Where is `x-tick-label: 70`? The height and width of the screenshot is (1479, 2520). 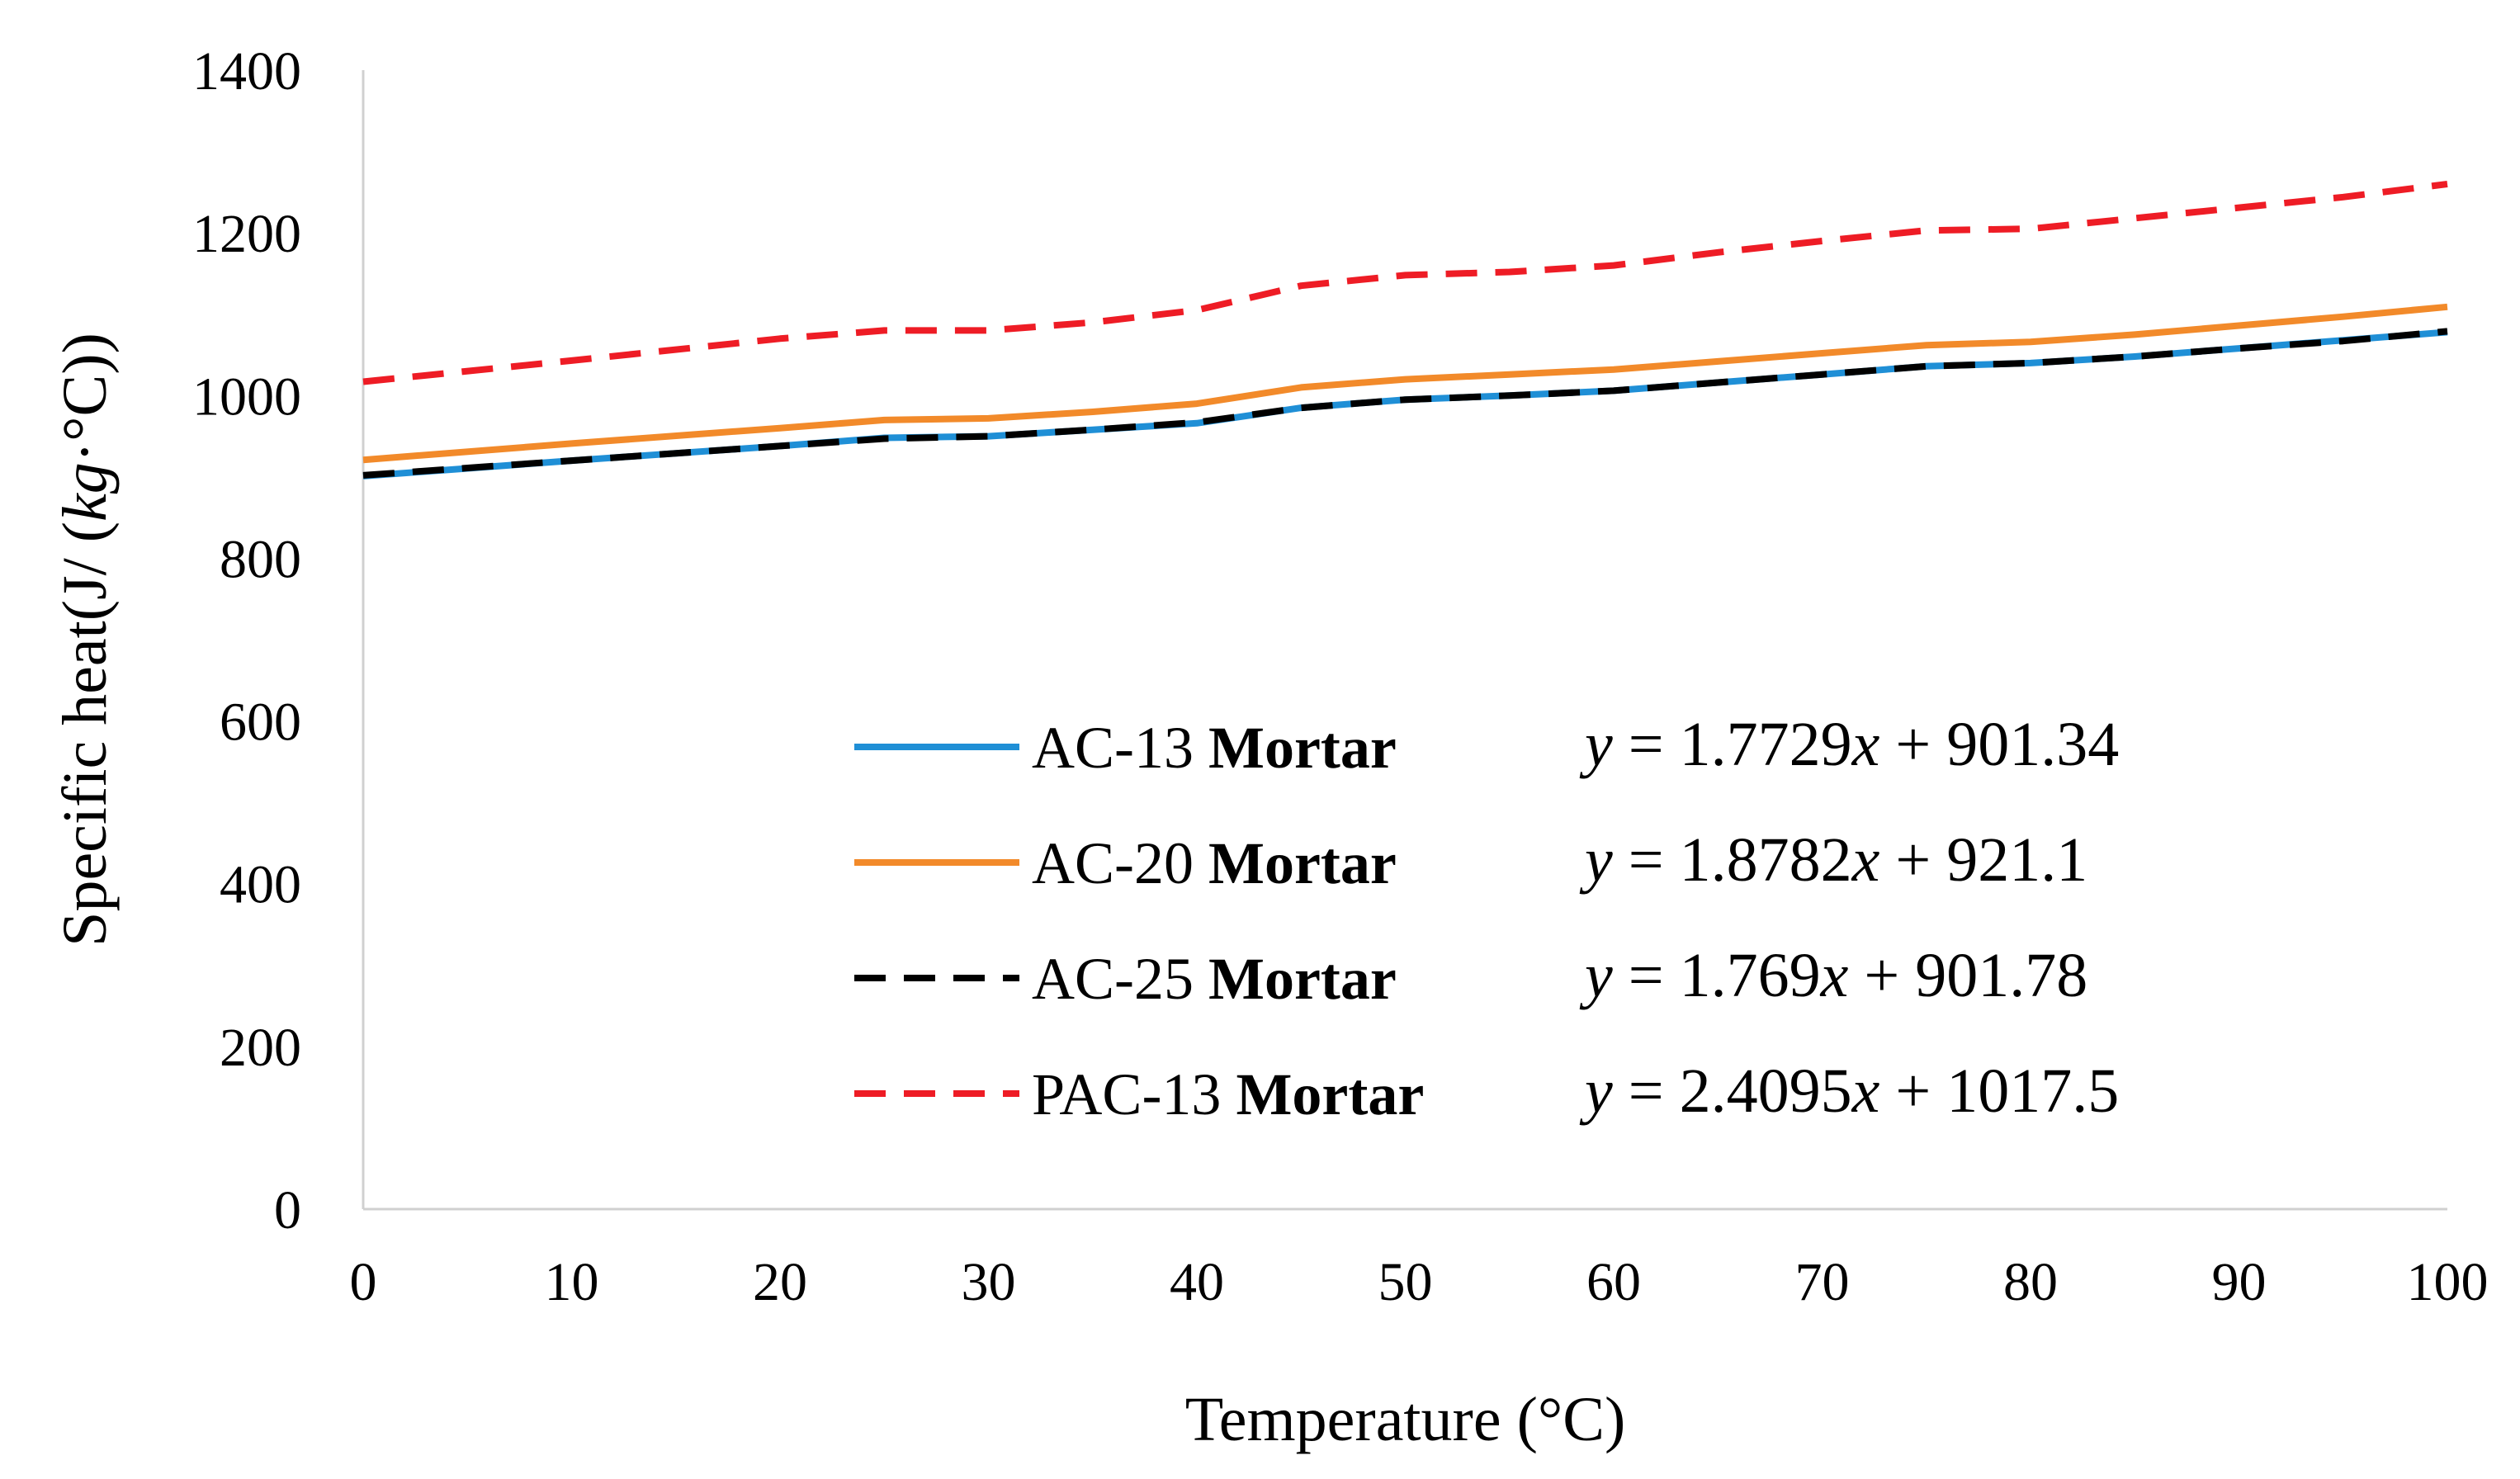 x-tick-label: 70 is located at coordinates (1822, 1282).